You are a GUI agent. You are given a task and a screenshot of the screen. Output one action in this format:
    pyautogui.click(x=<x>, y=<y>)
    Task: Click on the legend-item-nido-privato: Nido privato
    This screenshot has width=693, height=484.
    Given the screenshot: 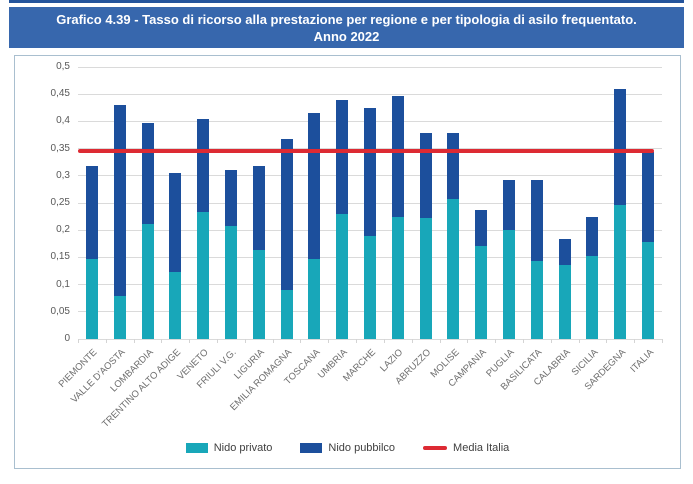 What is the action you would take?
    pyautogui.click(x=229, y=448)
    